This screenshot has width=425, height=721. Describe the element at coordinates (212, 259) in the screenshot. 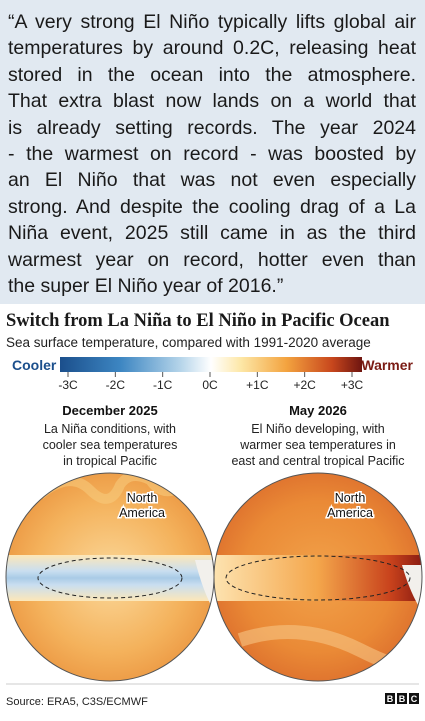

I see `quote-line: warmest year on record, hotter even than` at that location.